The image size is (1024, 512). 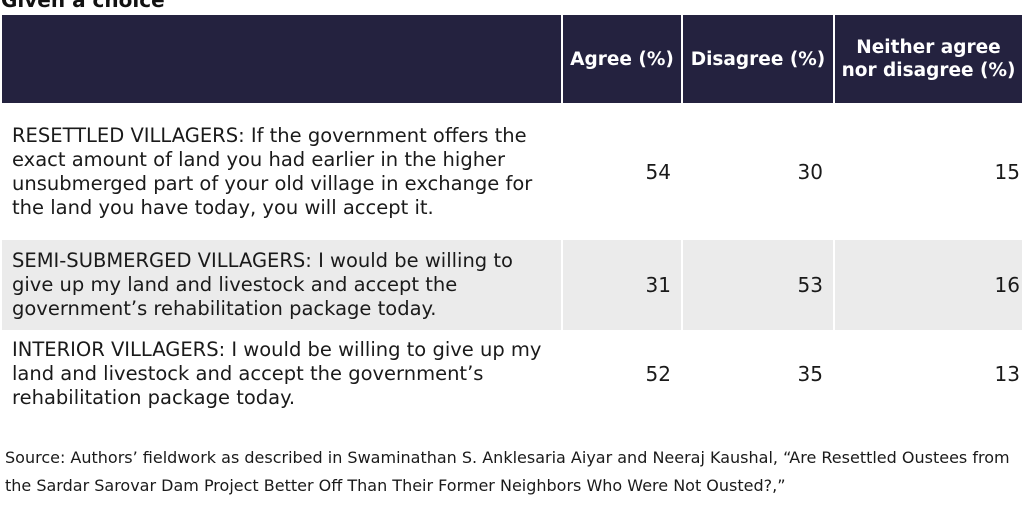 I want to click on neither-cell: 16, so click(x=928, y=284).